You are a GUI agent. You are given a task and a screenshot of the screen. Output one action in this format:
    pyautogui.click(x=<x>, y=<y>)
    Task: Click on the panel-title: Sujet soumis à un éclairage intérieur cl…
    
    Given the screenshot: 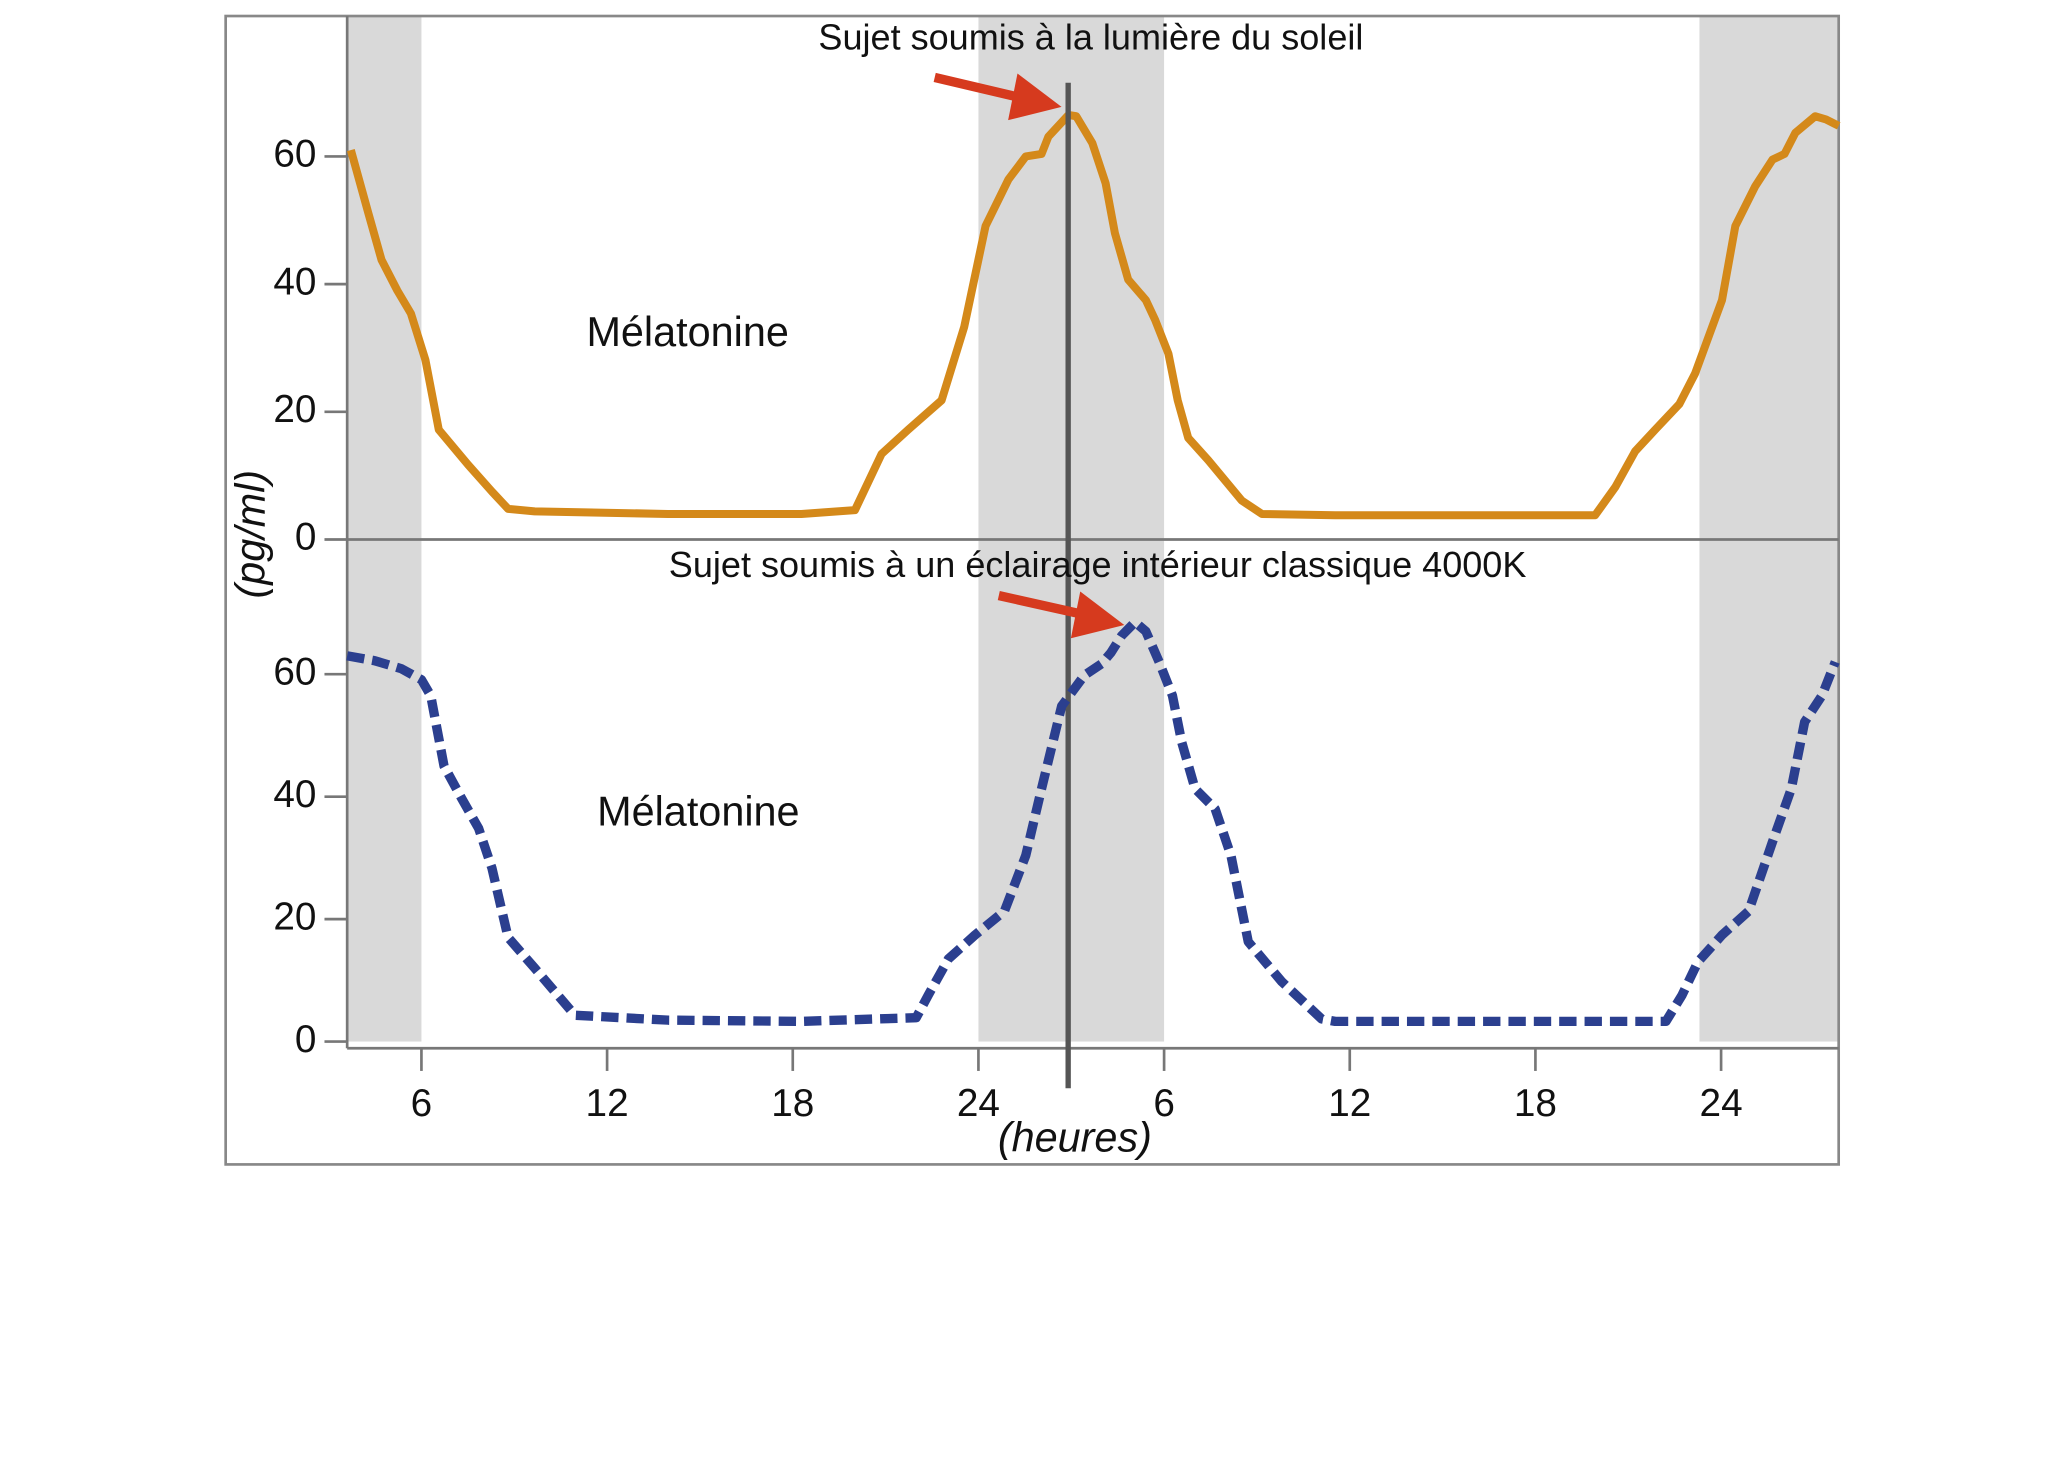 What is the action you would take?
    pyautogui.click(x=1098, y=564)
    